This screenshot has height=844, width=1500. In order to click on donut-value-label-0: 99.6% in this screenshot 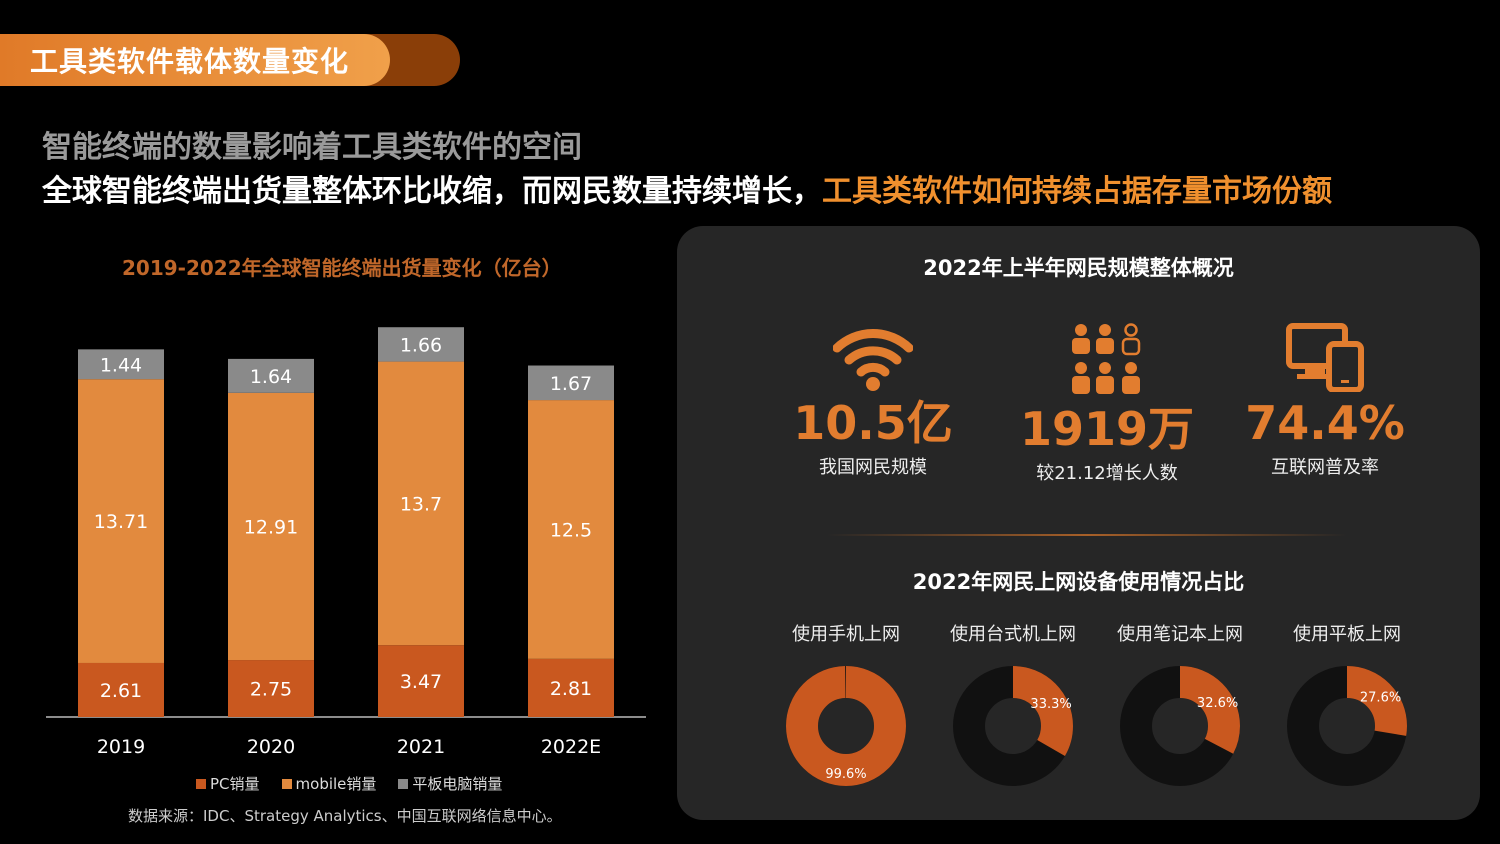, I will do `click(845, 774)`.